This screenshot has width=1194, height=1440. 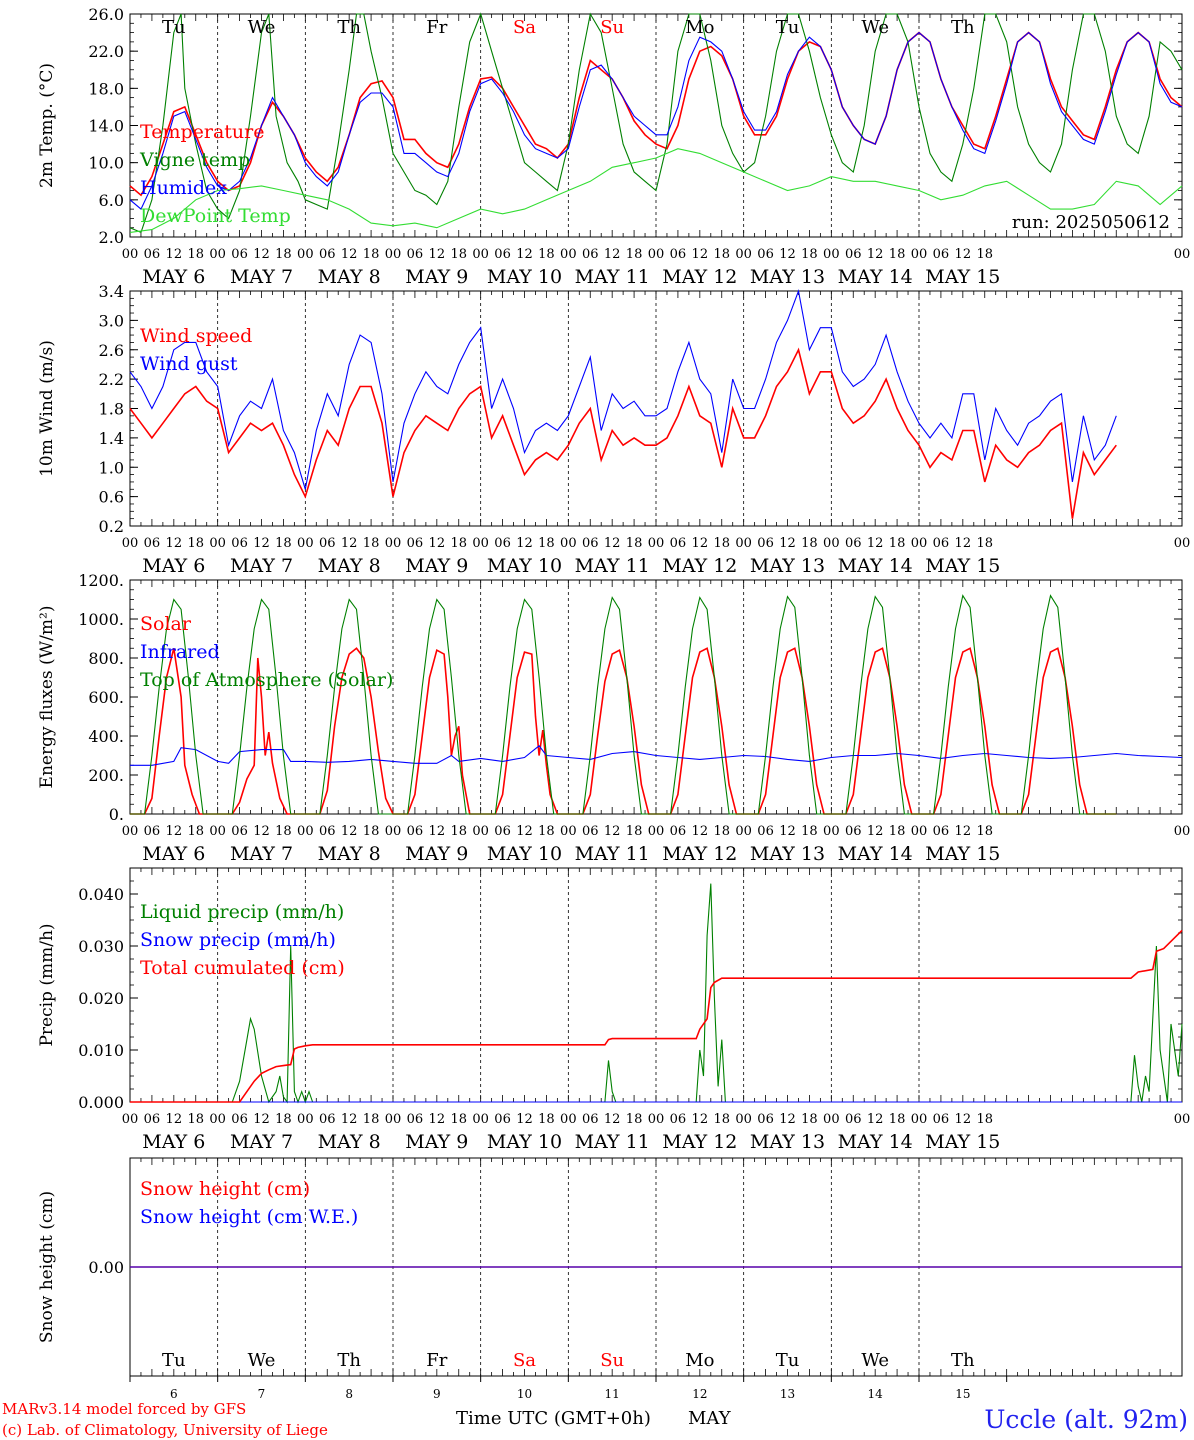 I want to click on weekday-label: Tu, so click(x=174, y=1360).